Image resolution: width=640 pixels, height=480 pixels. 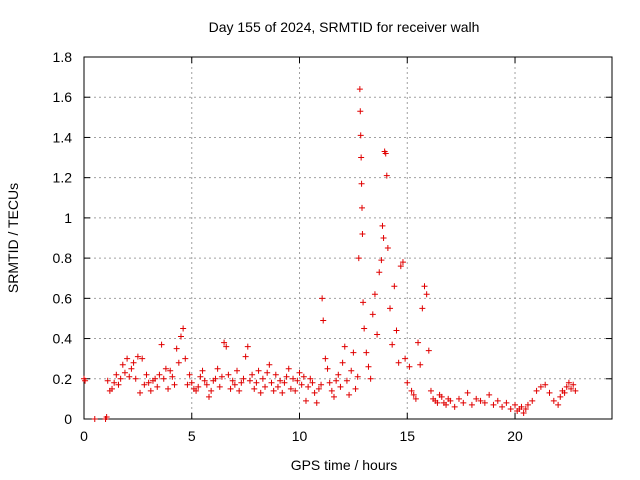 I want to click on x-tick-label: 5, so click(x=192, y=436).